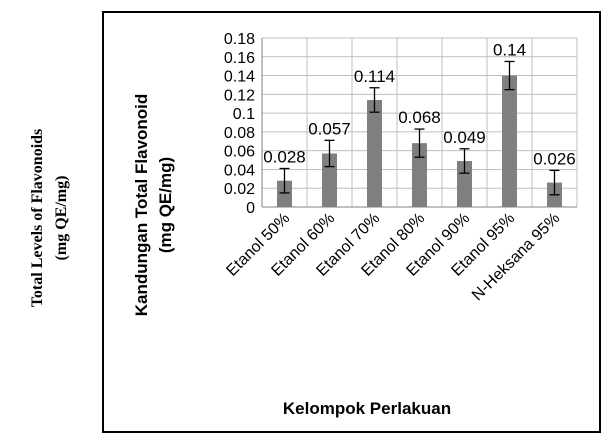  Describe the element at coordinates (239, 77) in the screenshot. I see `y-tick-label: 0.14` at that location.